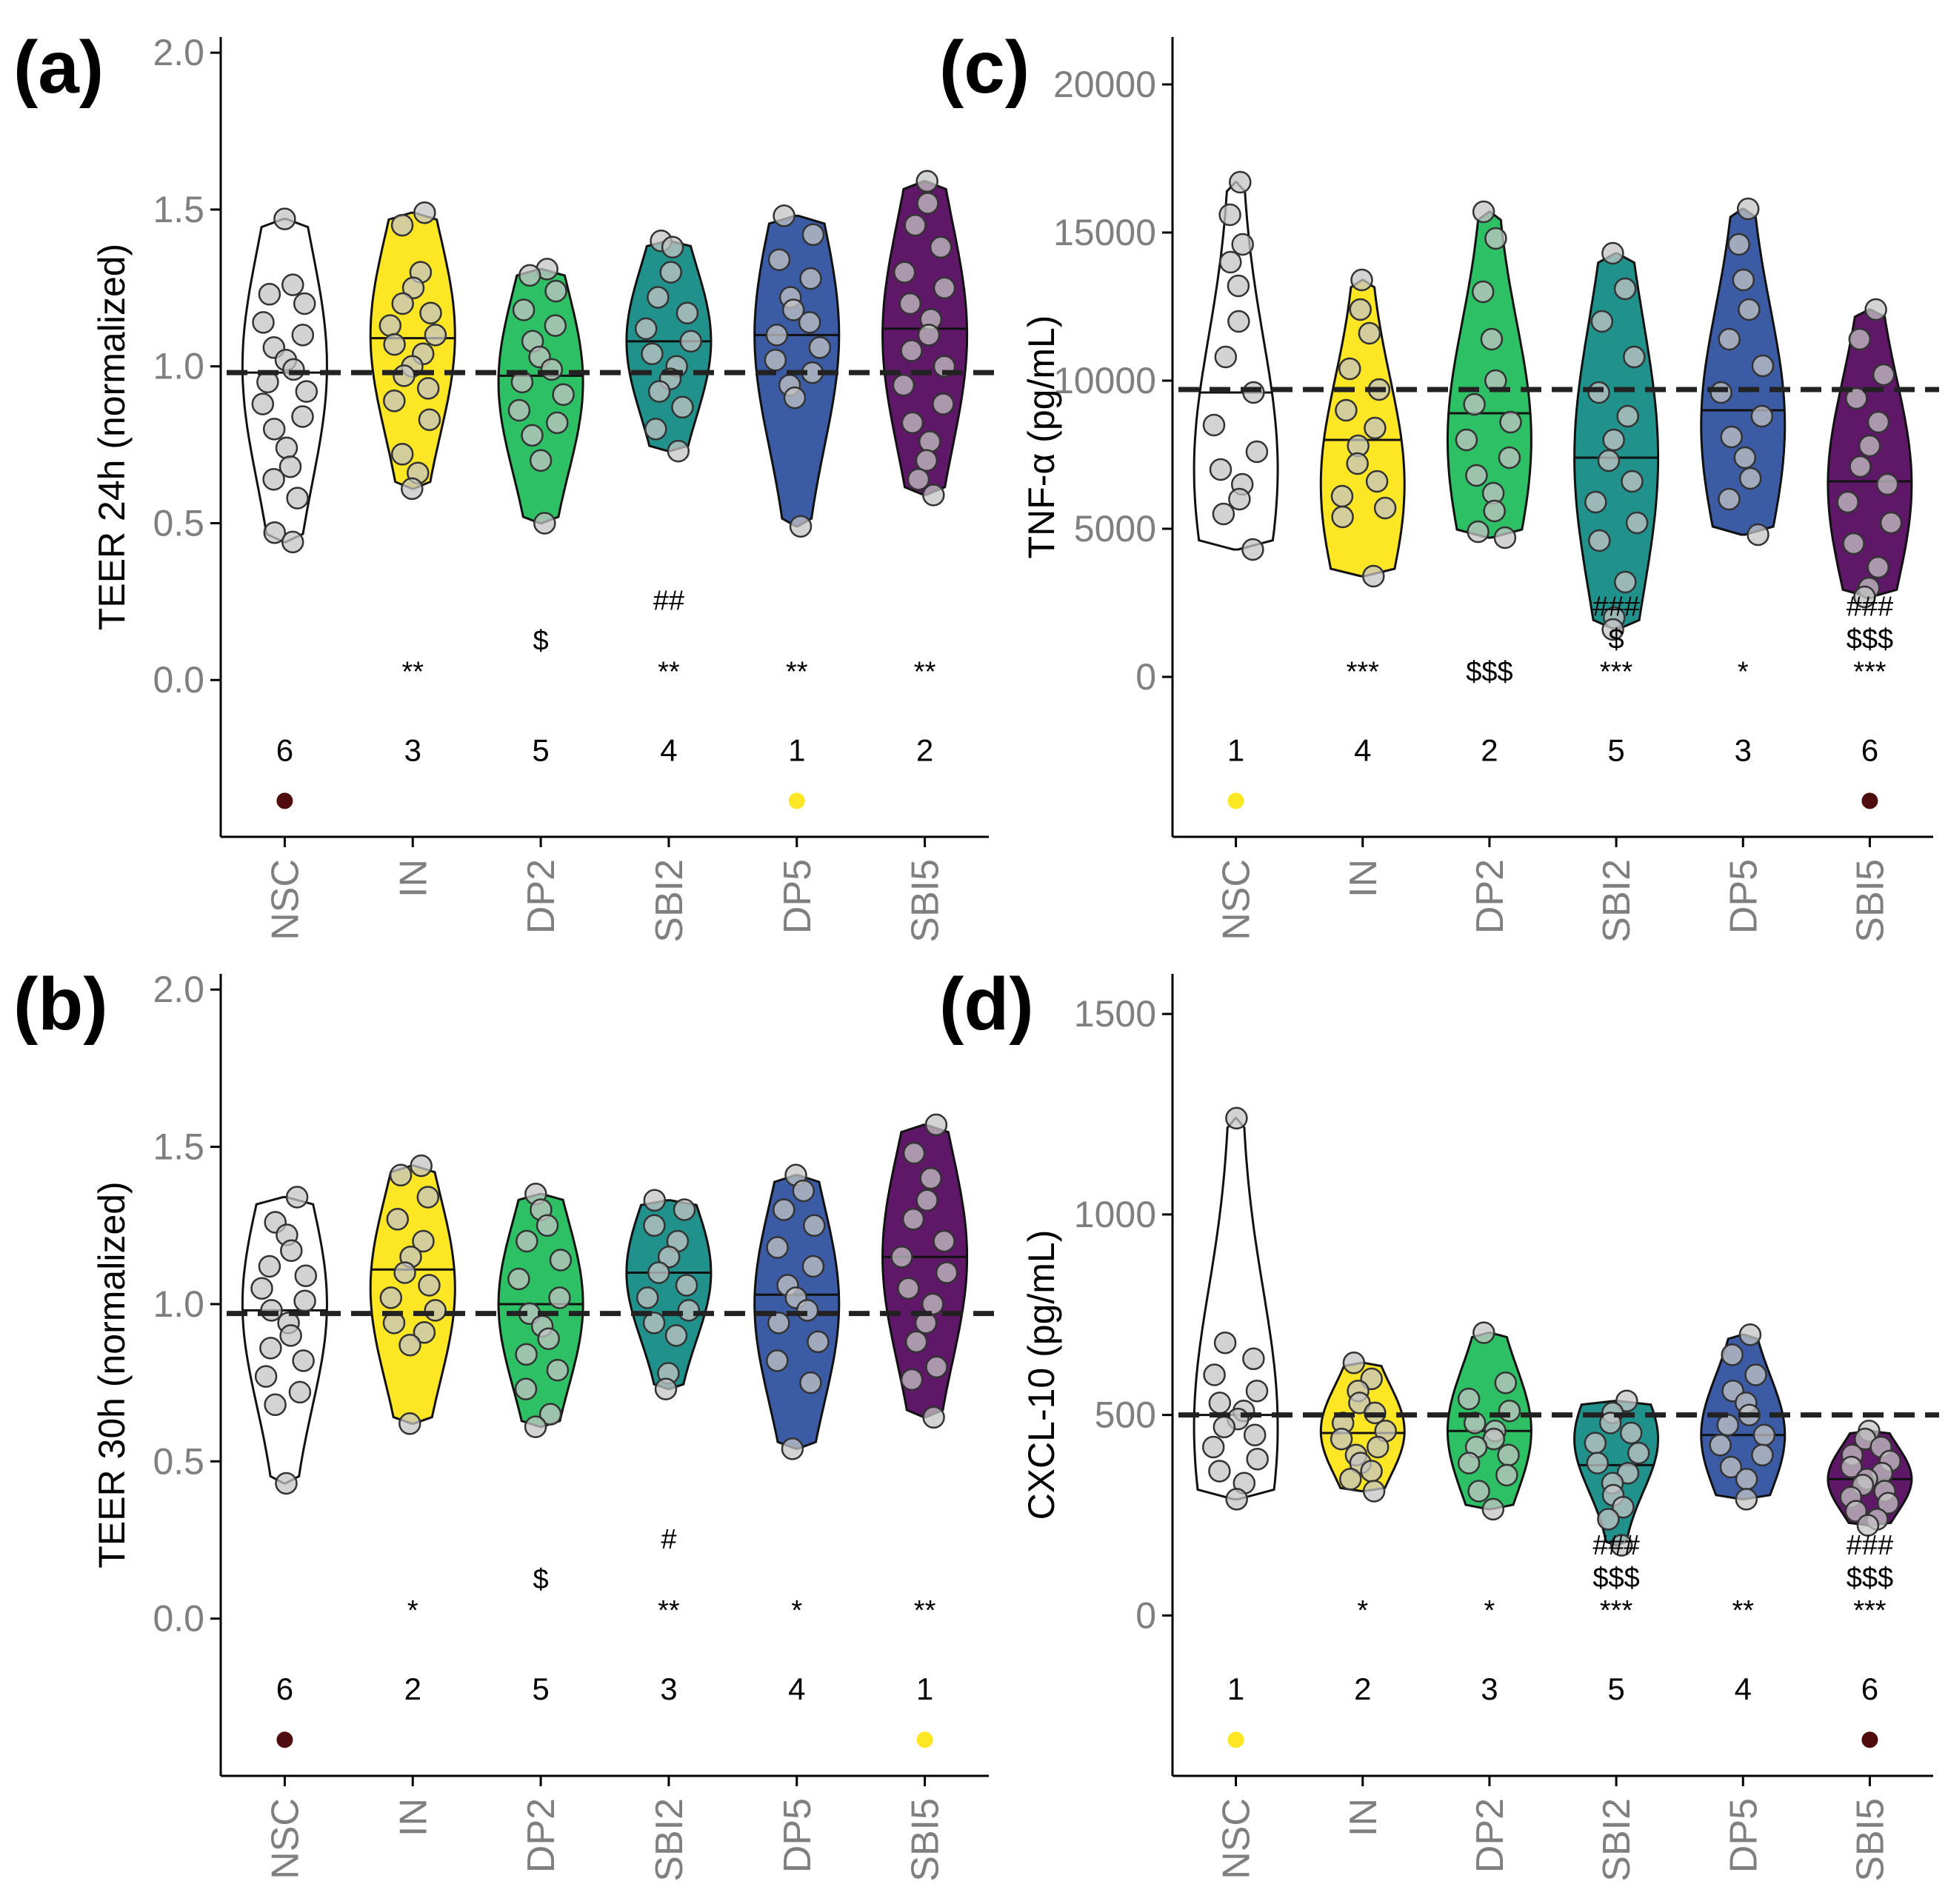 This screenshot has width=1948, height=1904. Describe the element at coordinates (178, 990) in the screenshot. I see `y-tick-label: 2.0` at that location.